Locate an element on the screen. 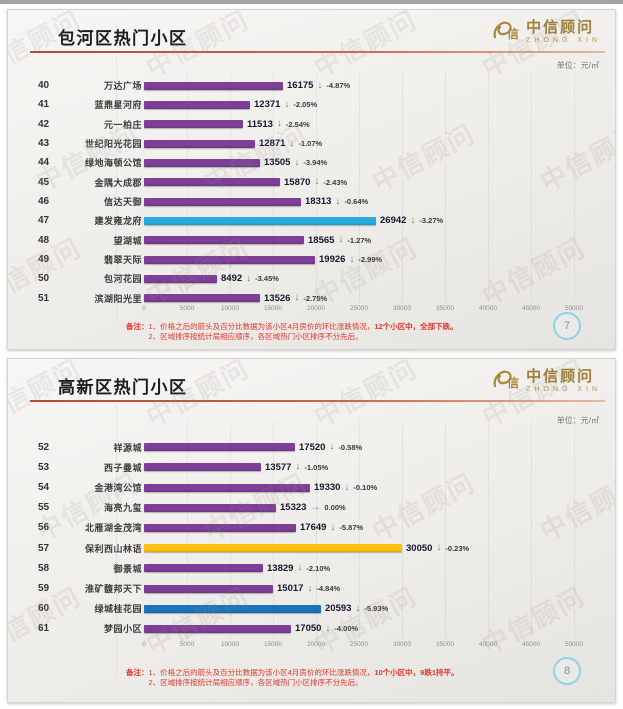 The width and height of the screenshot is (623, 709). chart-row: 54 金港湾公馆 19330 ↓ -0.10% is located at coordinates (309, 487).